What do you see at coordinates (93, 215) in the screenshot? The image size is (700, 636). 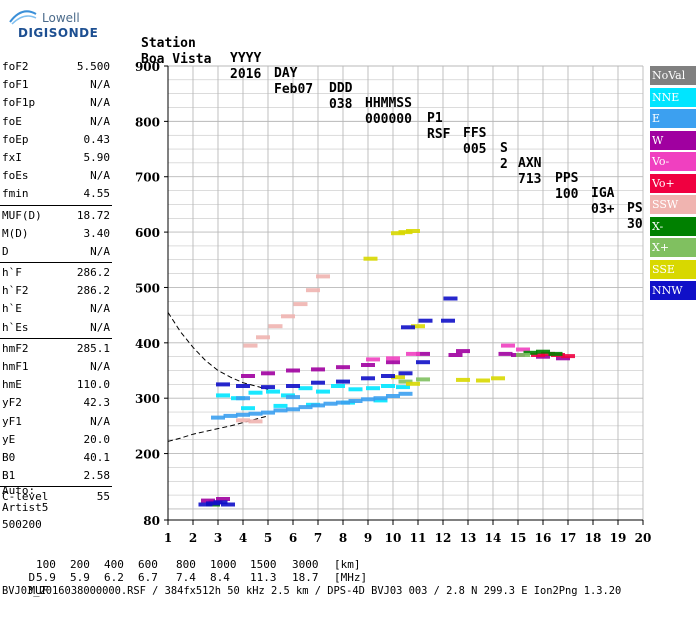 I see `param-value: 18.72` at bounding box center [93, 215].